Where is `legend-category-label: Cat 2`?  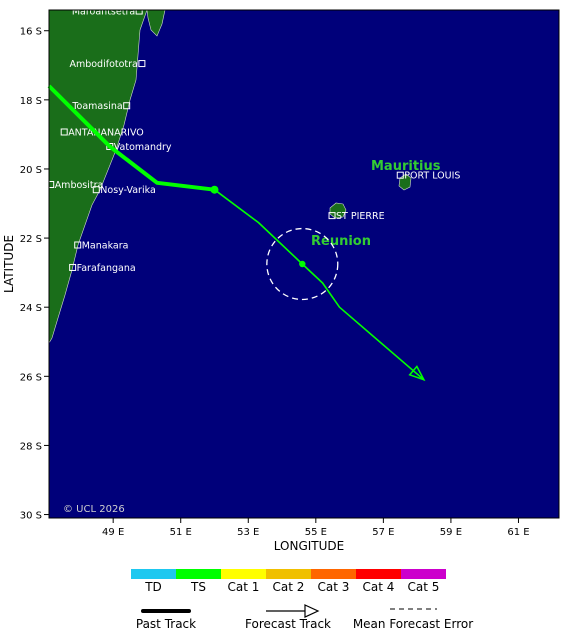 legend-category-label: Cat 2 is located at coordinates (289, 587).